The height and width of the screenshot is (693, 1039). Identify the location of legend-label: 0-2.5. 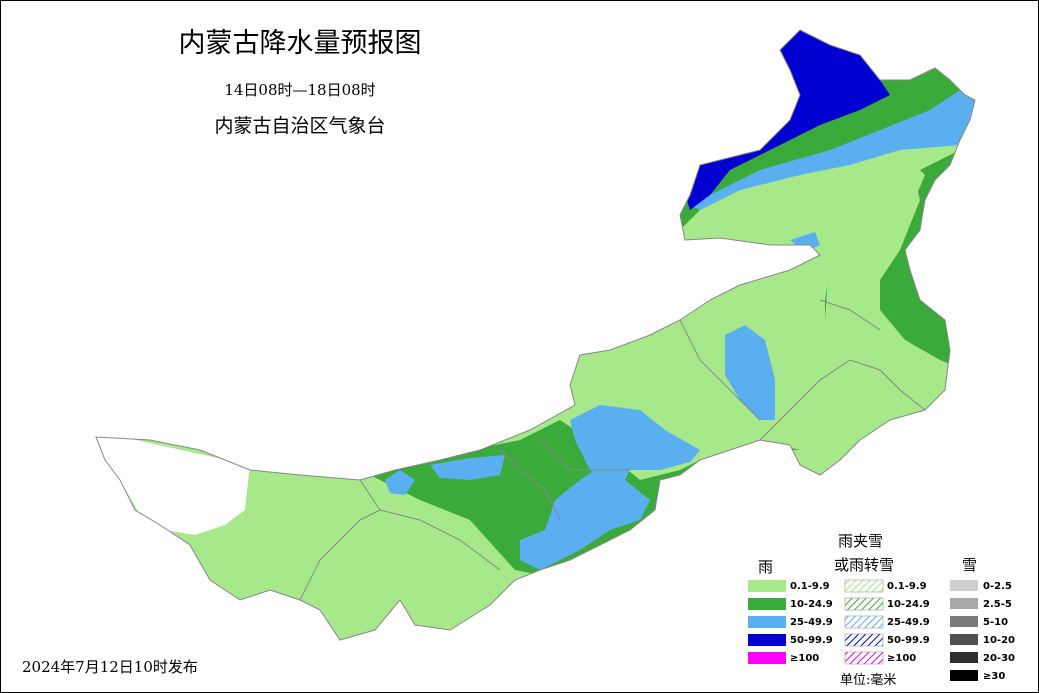
(997, 586).